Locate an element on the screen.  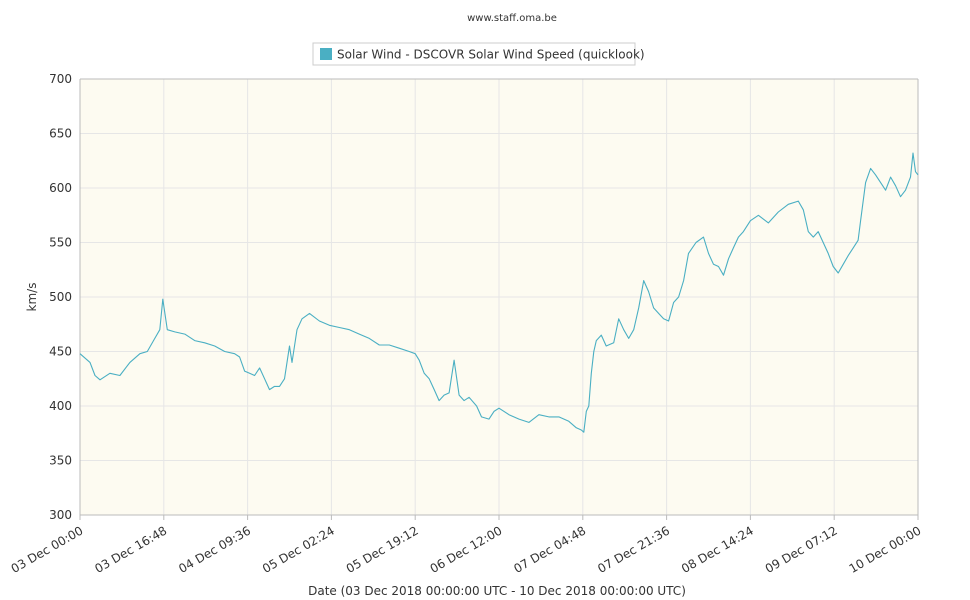
x-tick-label: 07 Dec 21:36 is located at coordinates (633, 549).